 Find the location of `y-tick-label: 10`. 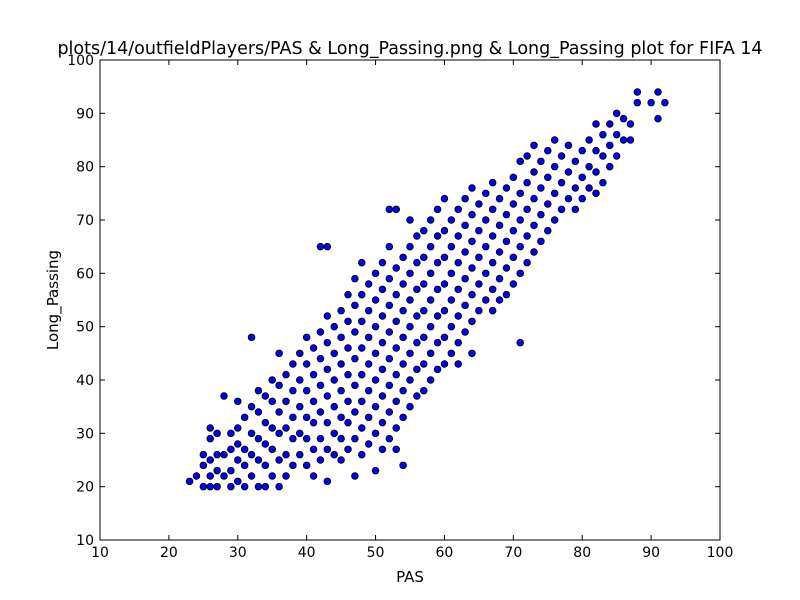

y-tick-label: 10 is located at coordinates (85, 541).